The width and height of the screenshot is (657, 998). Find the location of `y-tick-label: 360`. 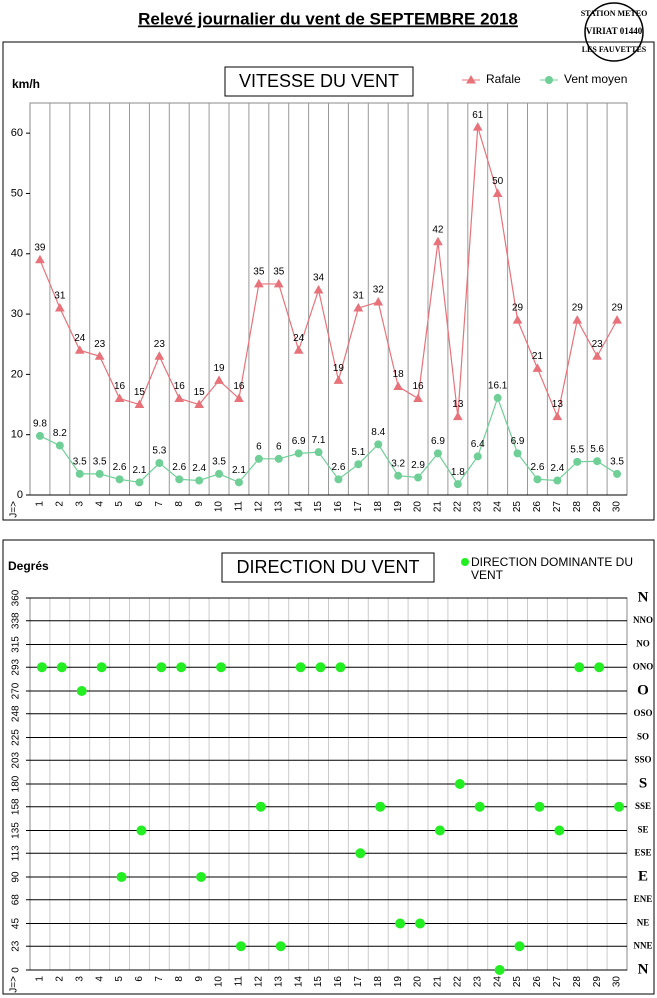

y-tick-label: 360 is located at coordinates (16, 597).